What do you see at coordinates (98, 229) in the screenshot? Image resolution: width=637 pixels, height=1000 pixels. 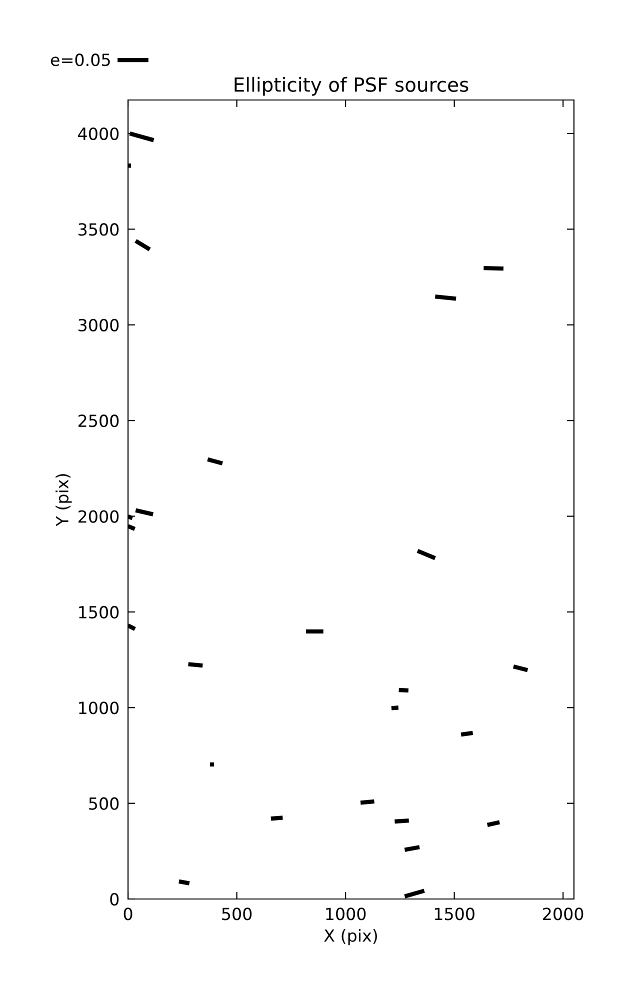 I see `y-tick-label: 3500` at bounding box center [98, 229].